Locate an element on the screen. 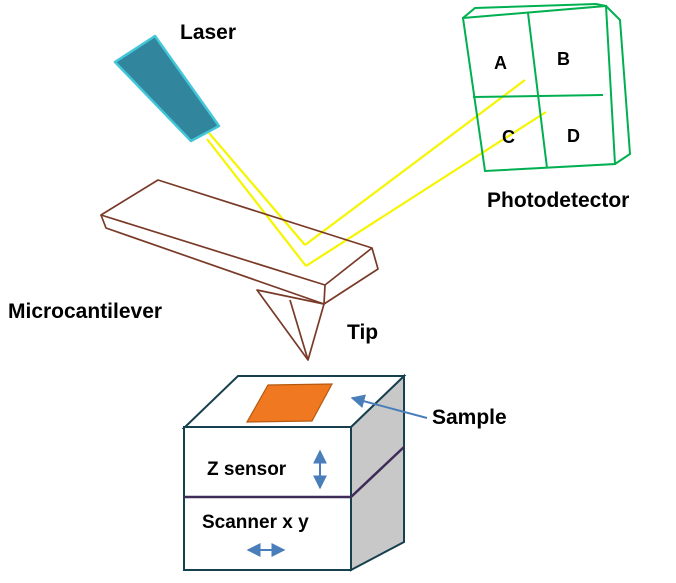 Image resolution: width=676 pixels, height=583 pixels. z-sensor-label: Z sensor is located at coordinates (247, 469).